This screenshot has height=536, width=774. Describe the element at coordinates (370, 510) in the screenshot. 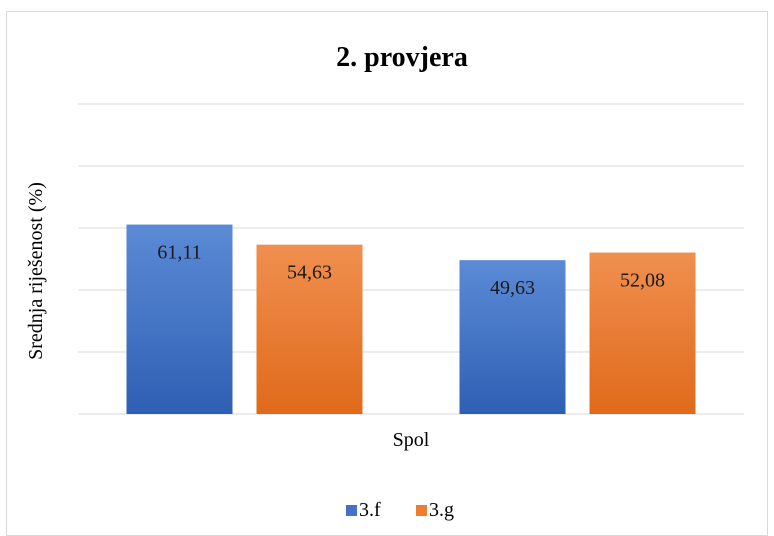

I see `legend-label-3f: 3.f` at that location.